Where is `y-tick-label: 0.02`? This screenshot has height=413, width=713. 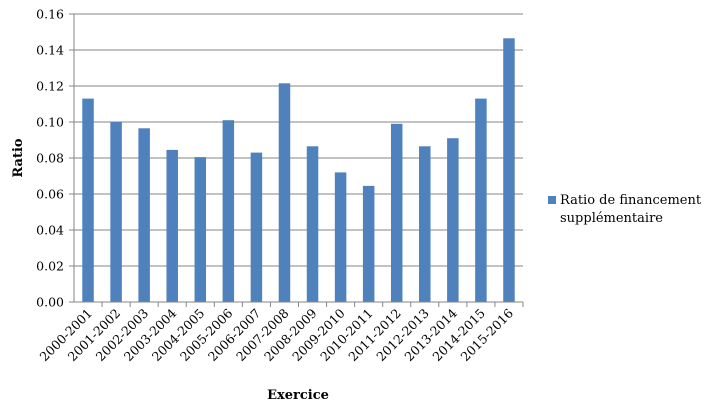
y-tick-label: 0.02 is located at coordinates (50, 266).